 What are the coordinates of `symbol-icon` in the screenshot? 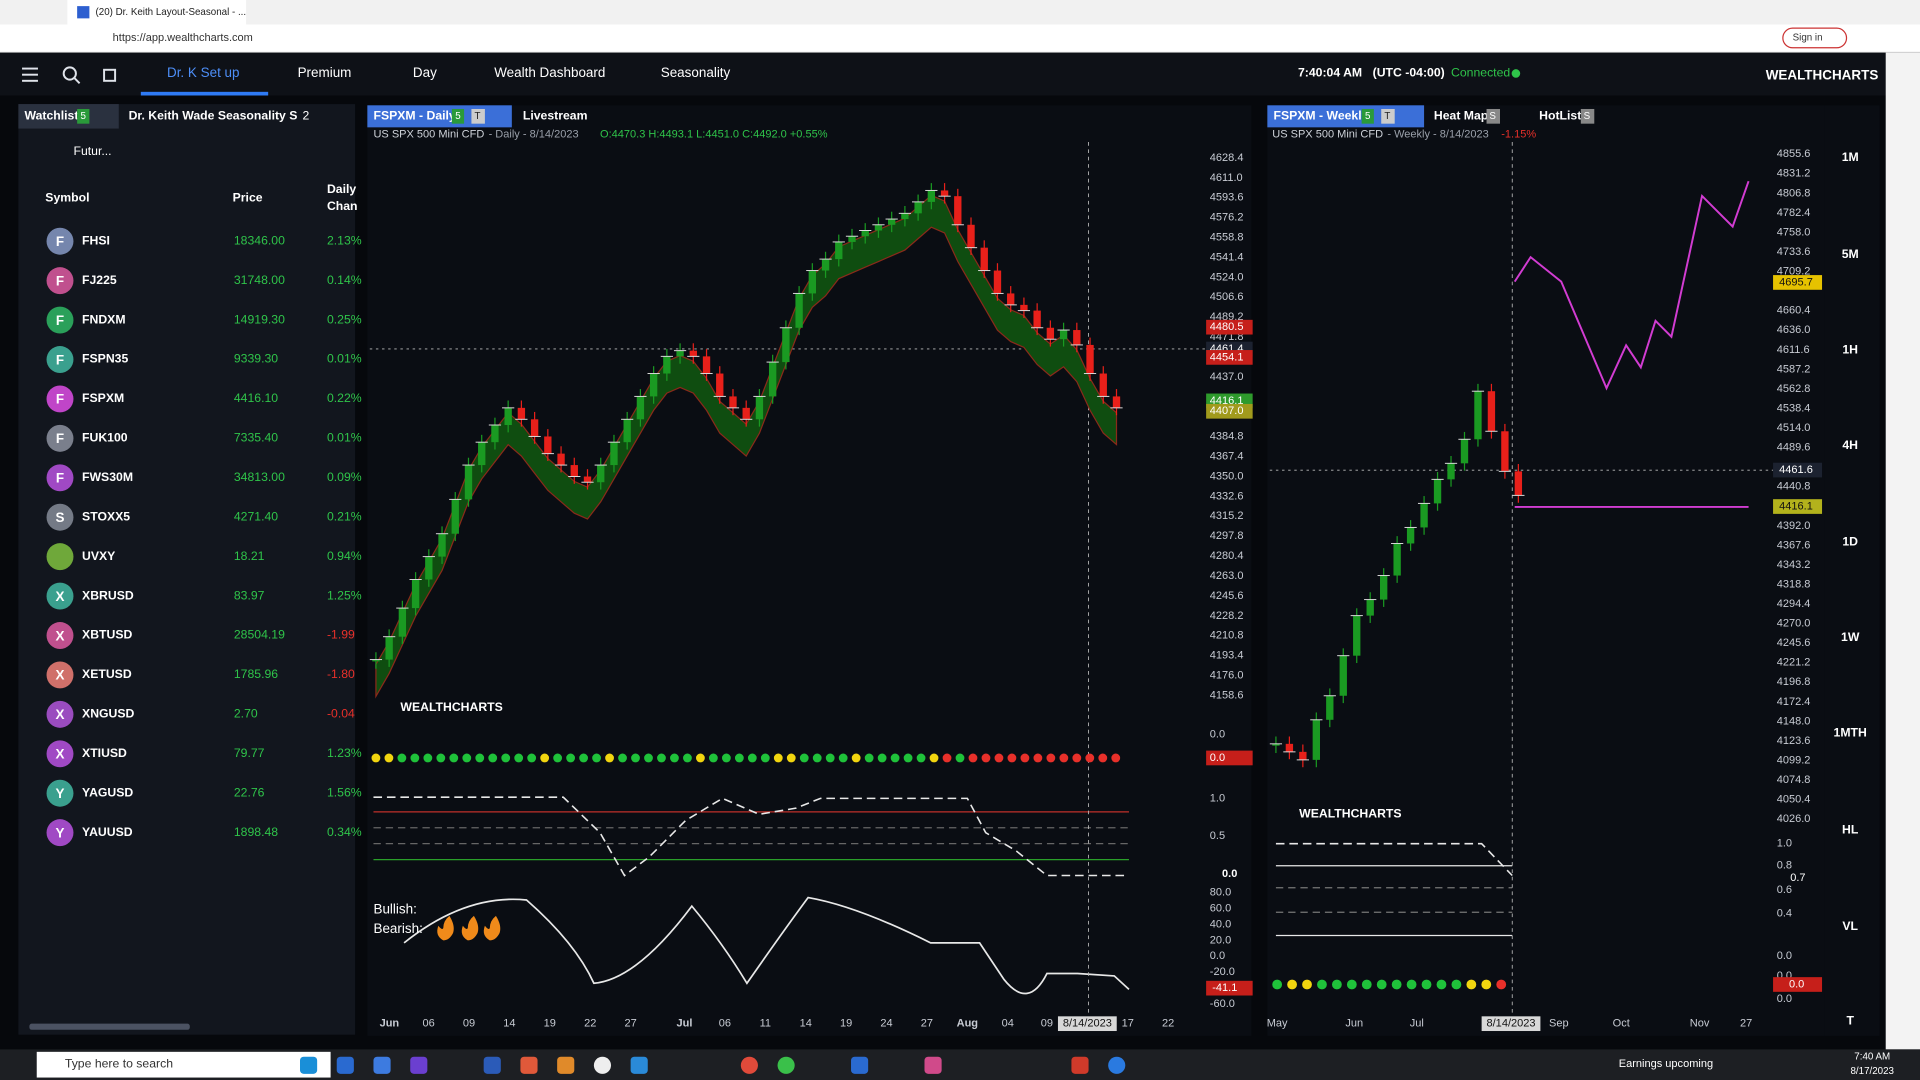 It's located at (60, 281).